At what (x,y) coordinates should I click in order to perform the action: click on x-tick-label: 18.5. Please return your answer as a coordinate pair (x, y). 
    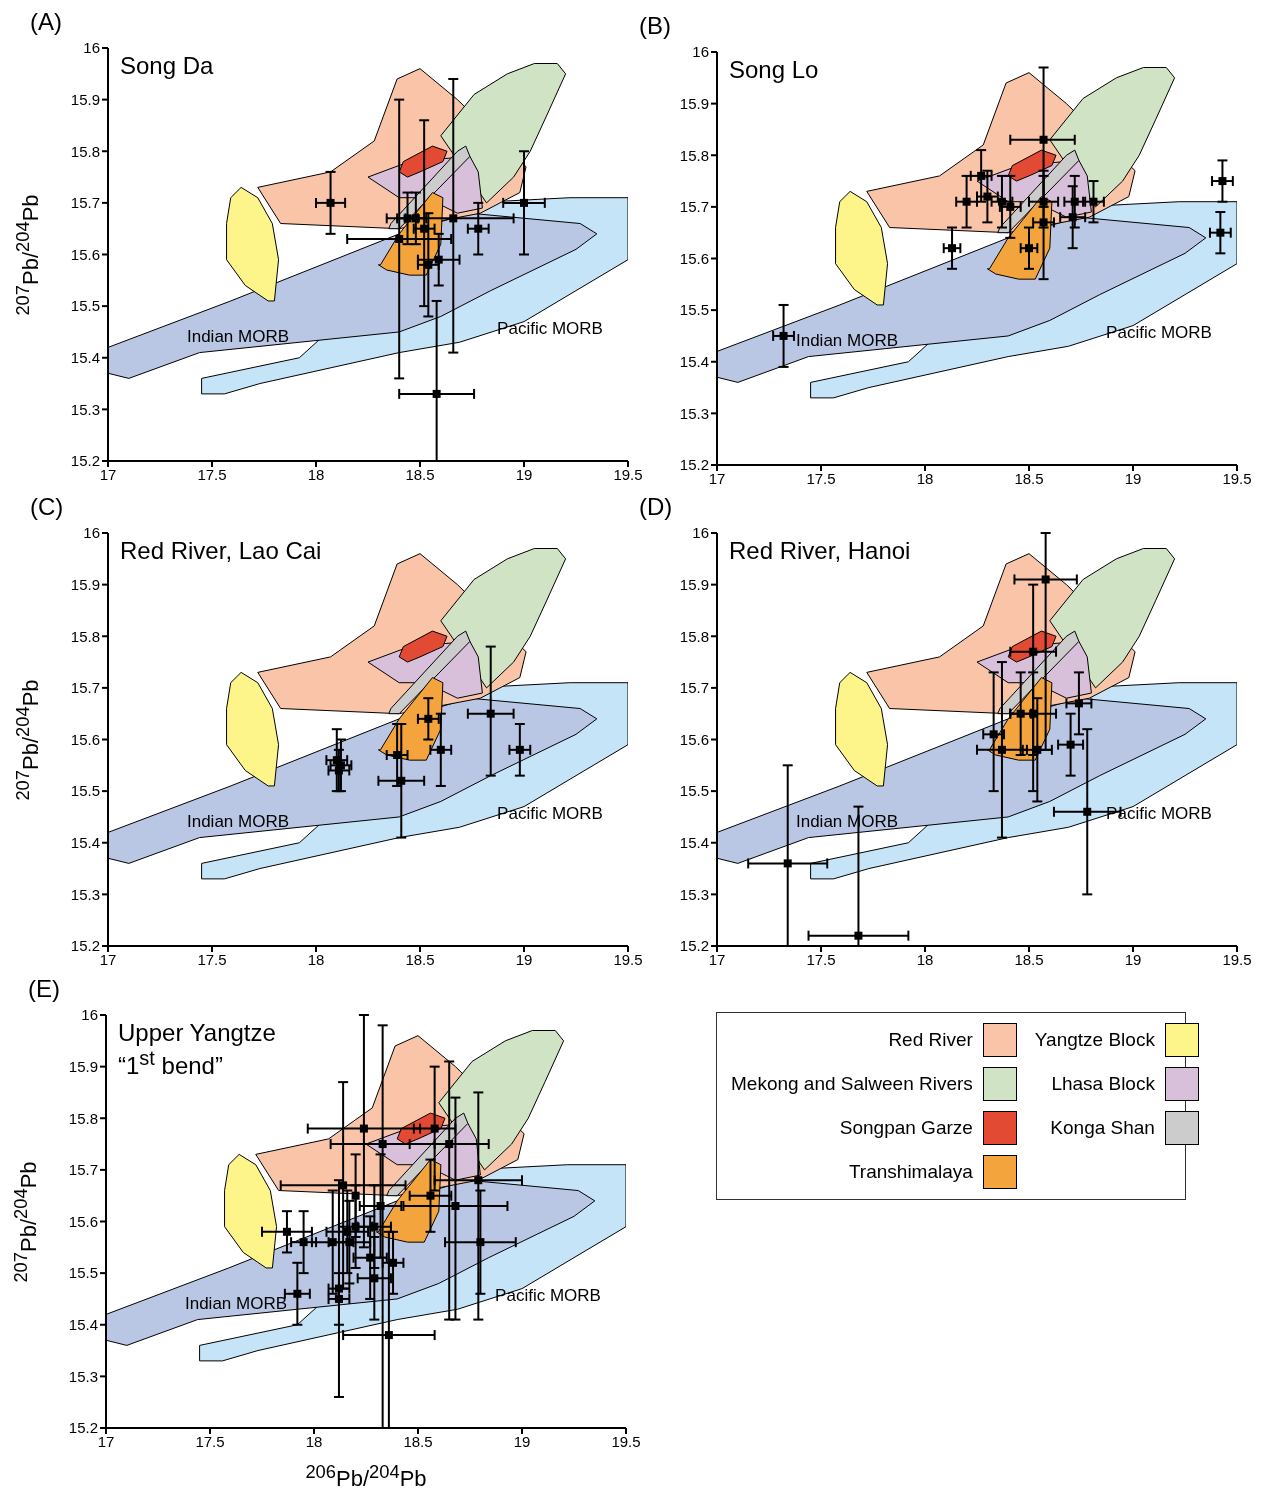
    Looking at the image, I should click on (418, 1441).